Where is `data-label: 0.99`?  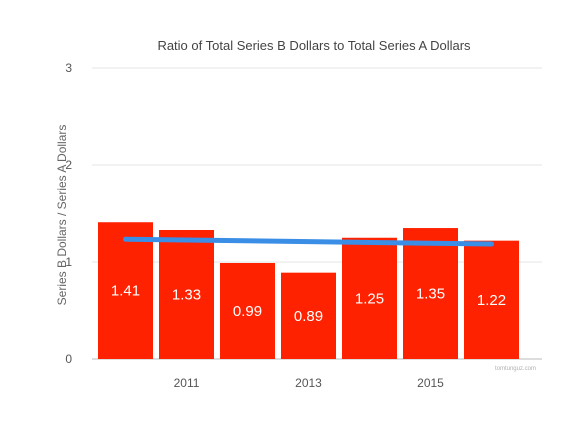
data-label: 0.99 is located at coordinates (247, 311).